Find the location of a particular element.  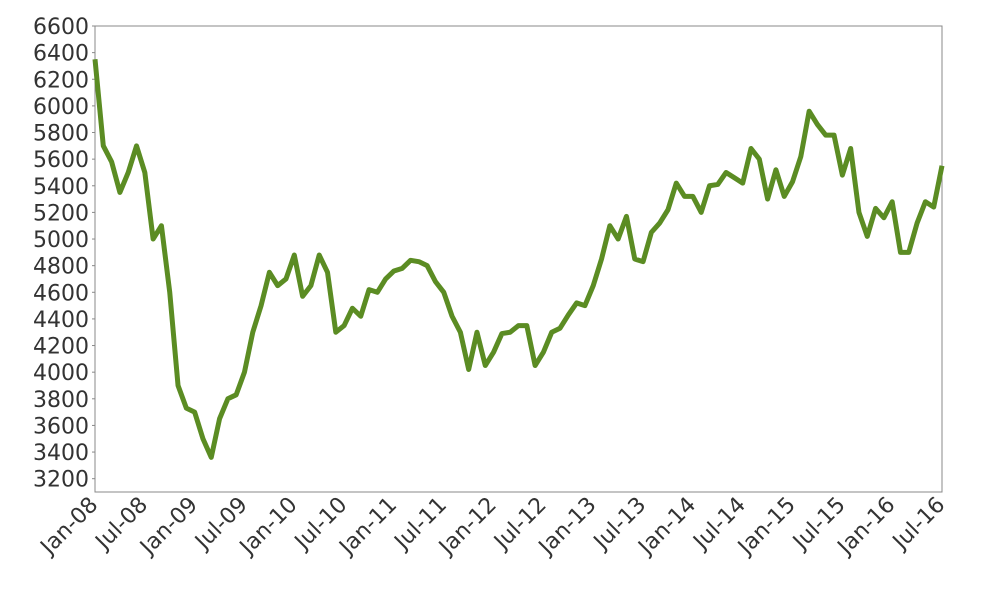

y-tick-label: 4800 is located at coordinates (61, 267).